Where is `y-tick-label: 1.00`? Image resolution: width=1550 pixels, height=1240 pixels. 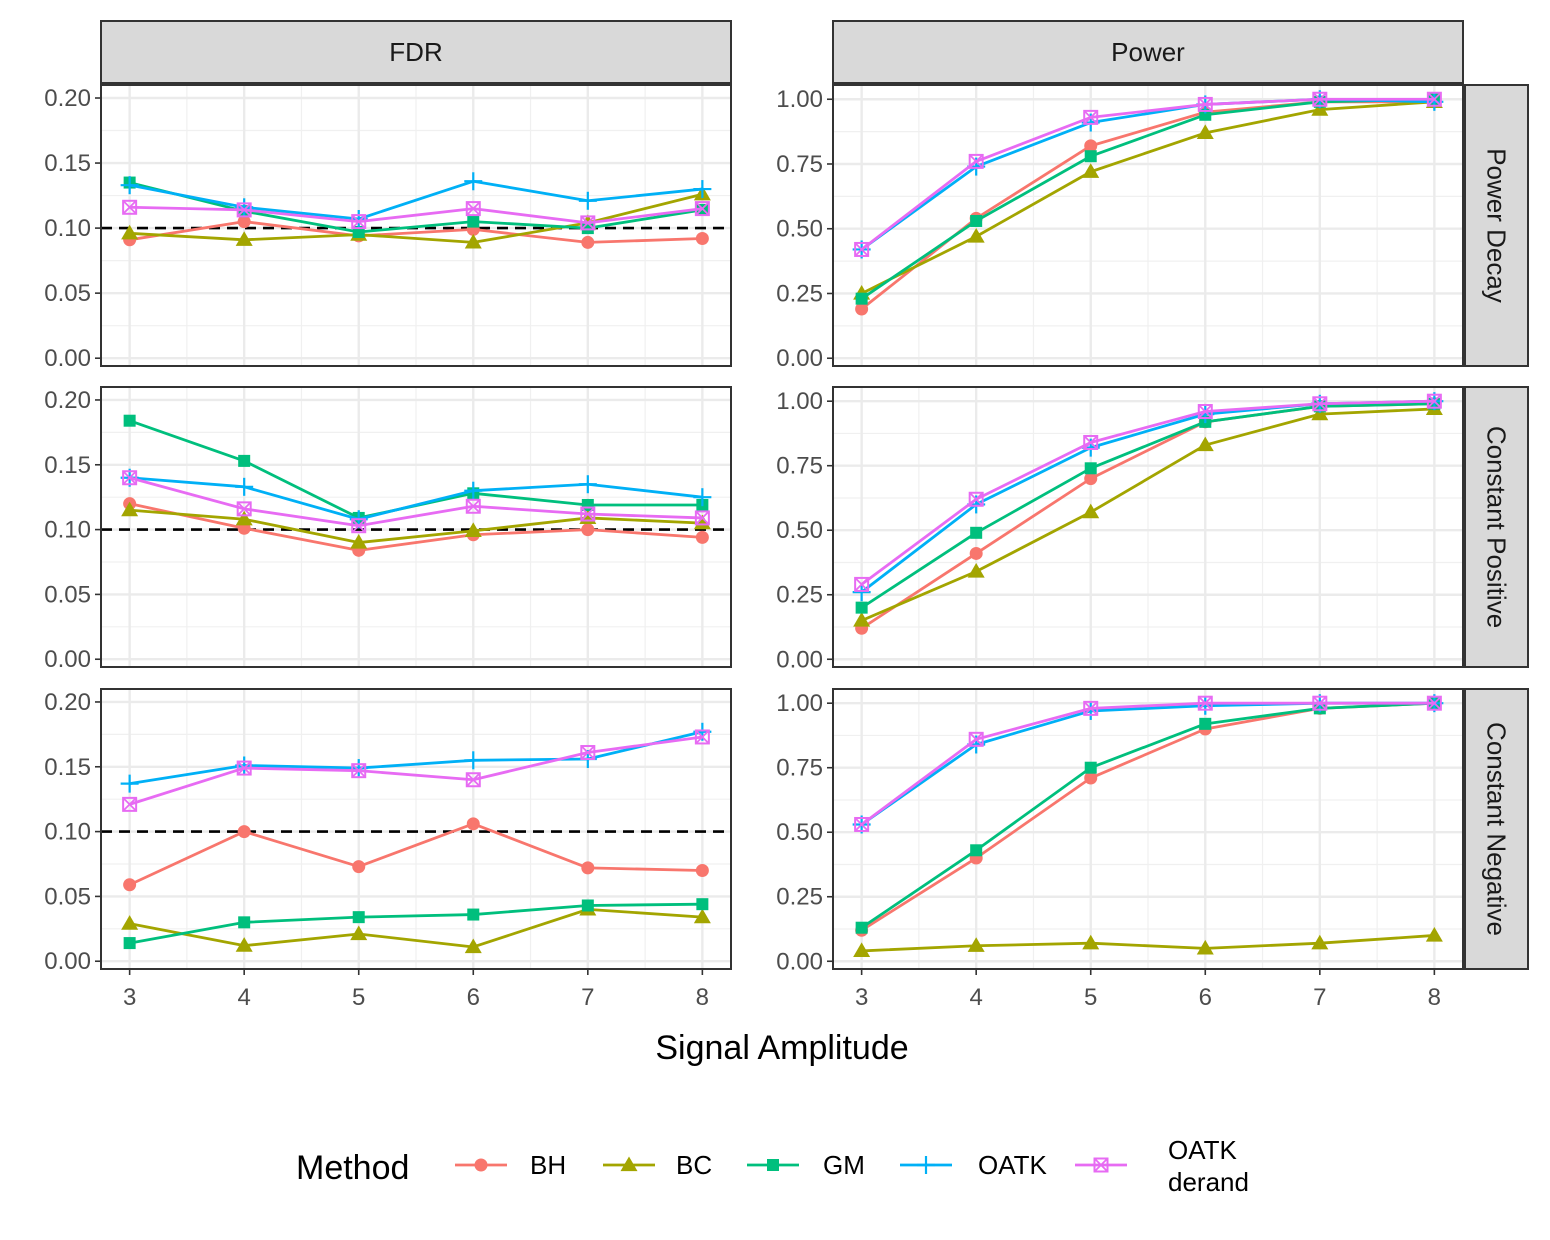
y-tick-label: 1.00 is located at coordinates (799, 703).